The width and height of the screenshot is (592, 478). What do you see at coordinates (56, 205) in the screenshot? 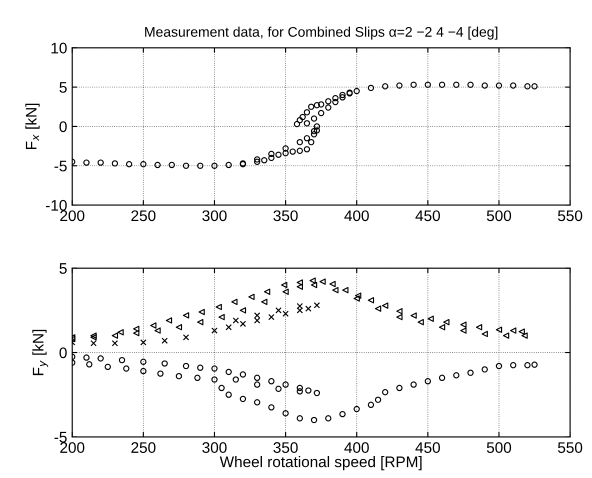
I see `y-tick-label: -10` at bounding box center [56, 205].